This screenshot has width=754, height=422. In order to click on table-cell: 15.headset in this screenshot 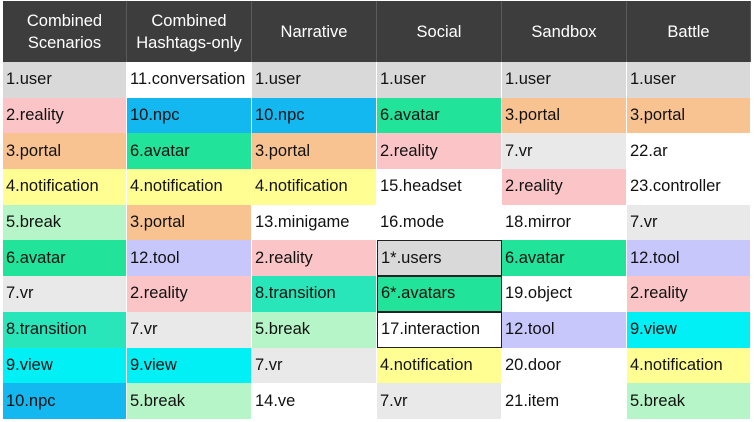, I will do `click(439, 187)`.